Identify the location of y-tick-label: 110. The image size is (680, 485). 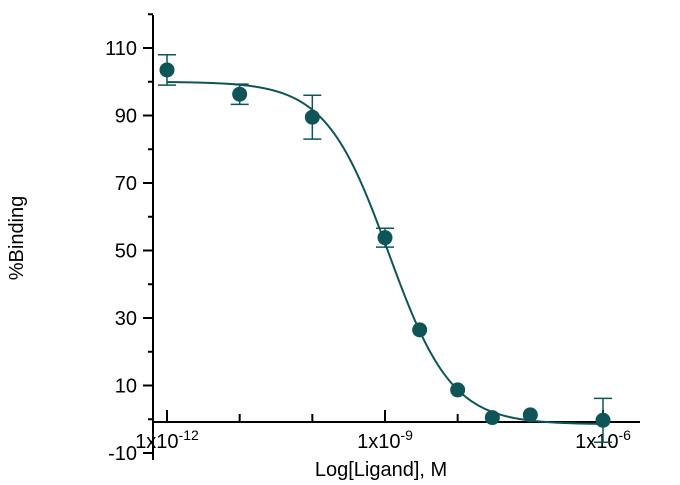
(121, 49).